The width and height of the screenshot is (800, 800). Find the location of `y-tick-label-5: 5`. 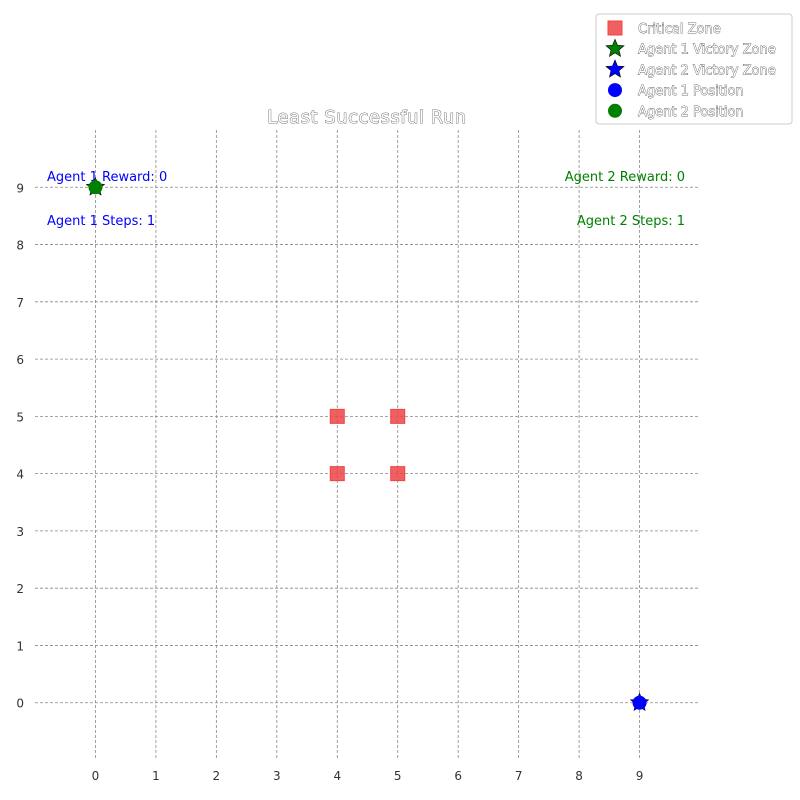

y-tick-label-5: 5 is located at coordinates (20, 417).